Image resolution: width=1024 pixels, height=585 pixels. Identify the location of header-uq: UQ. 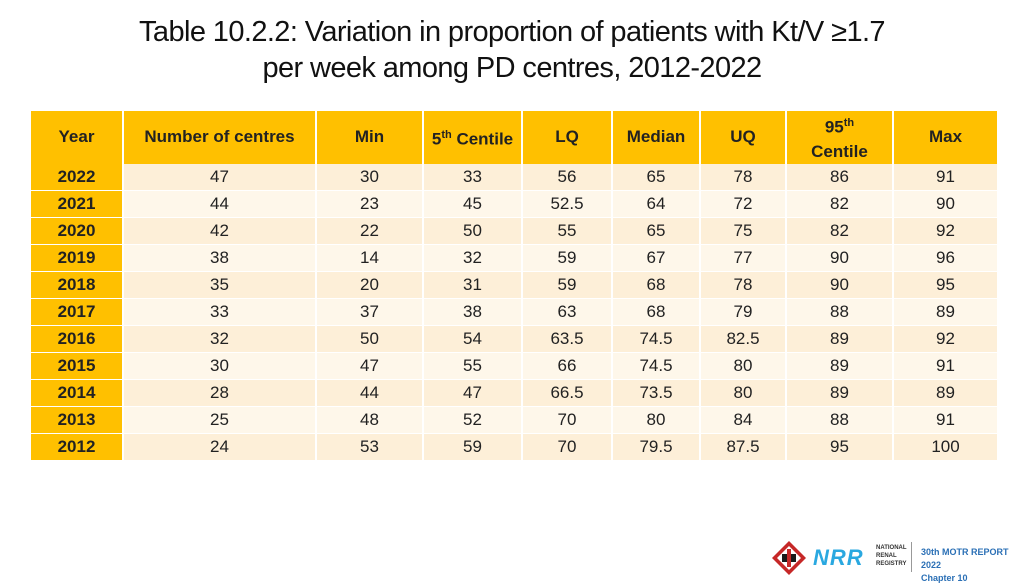
(743, 137).